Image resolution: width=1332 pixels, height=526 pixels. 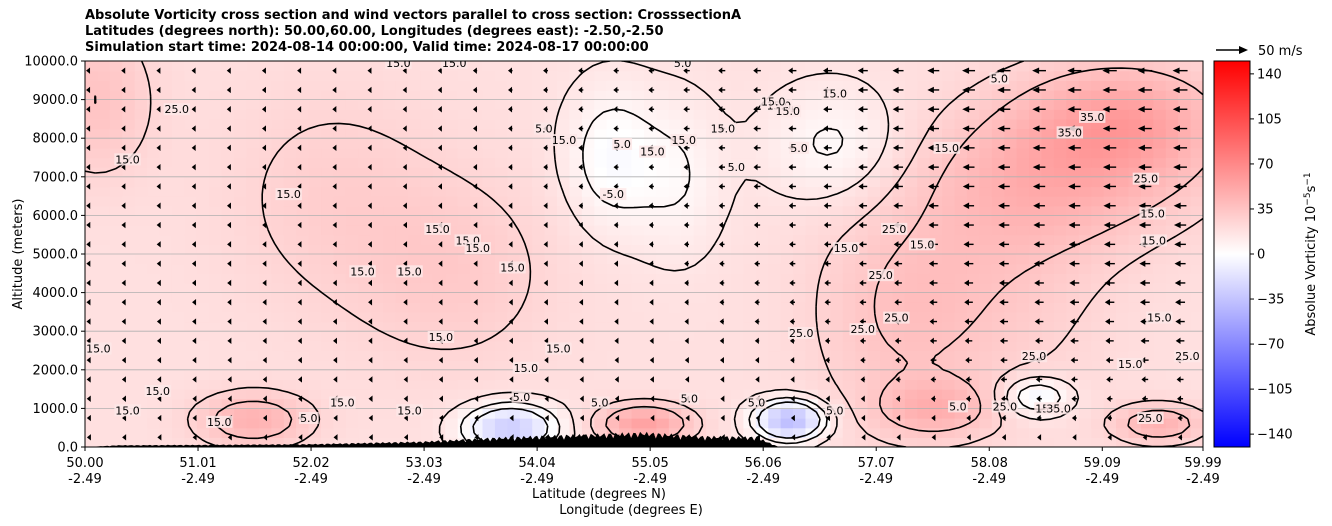 I want to click on contour-label-bg, so click(x=1034, y=356).